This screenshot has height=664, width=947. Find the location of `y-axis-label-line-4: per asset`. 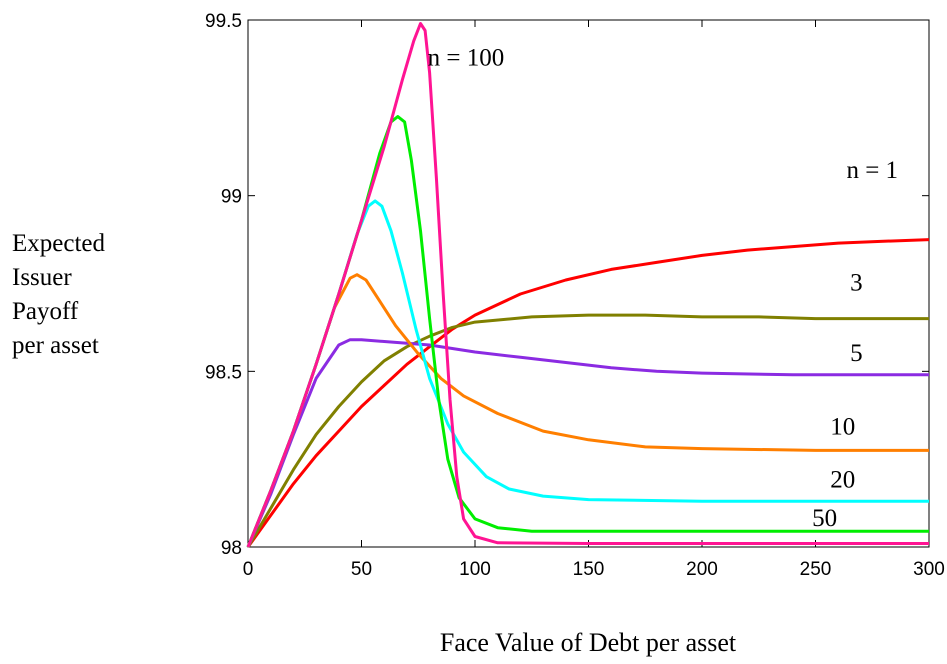

y-axis-label-line-4: per asset is located at coordinates (55, 345).